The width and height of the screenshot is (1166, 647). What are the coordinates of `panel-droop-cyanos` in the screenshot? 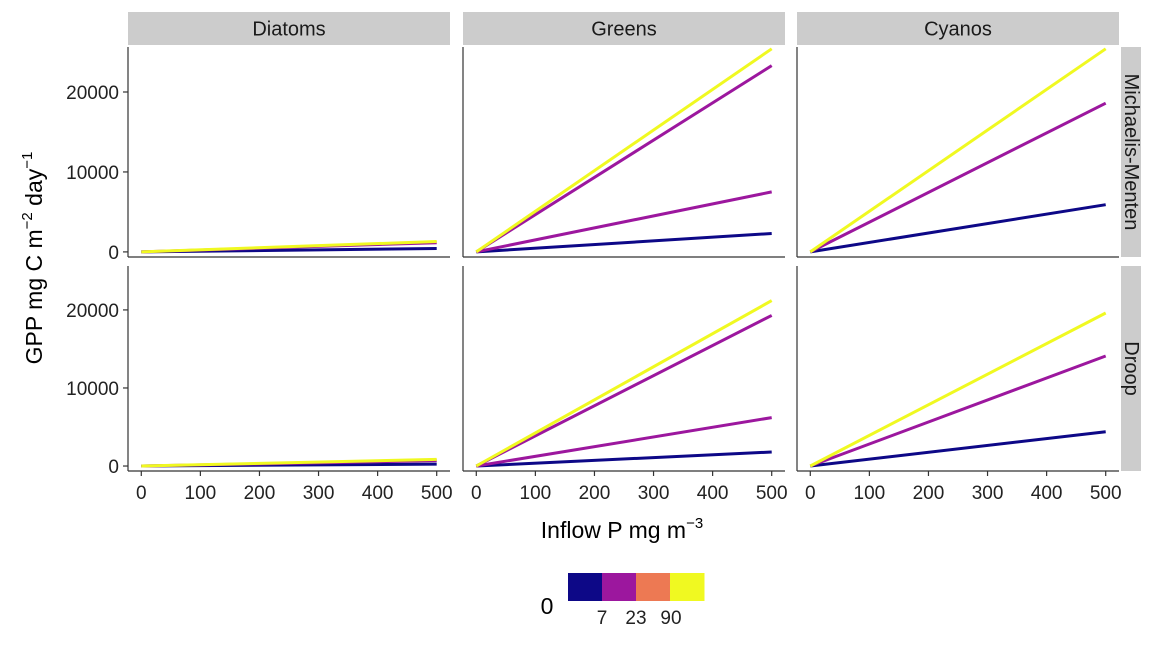 It's located at (958, 389).